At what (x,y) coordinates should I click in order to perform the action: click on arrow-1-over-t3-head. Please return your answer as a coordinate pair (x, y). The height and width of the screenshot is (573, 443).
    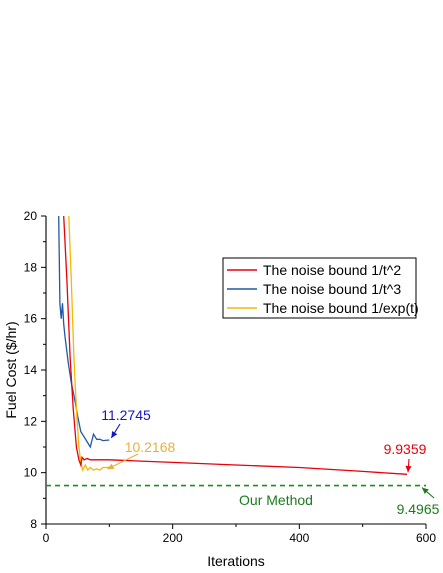
    Looking at the image, I should click on (114, 434).